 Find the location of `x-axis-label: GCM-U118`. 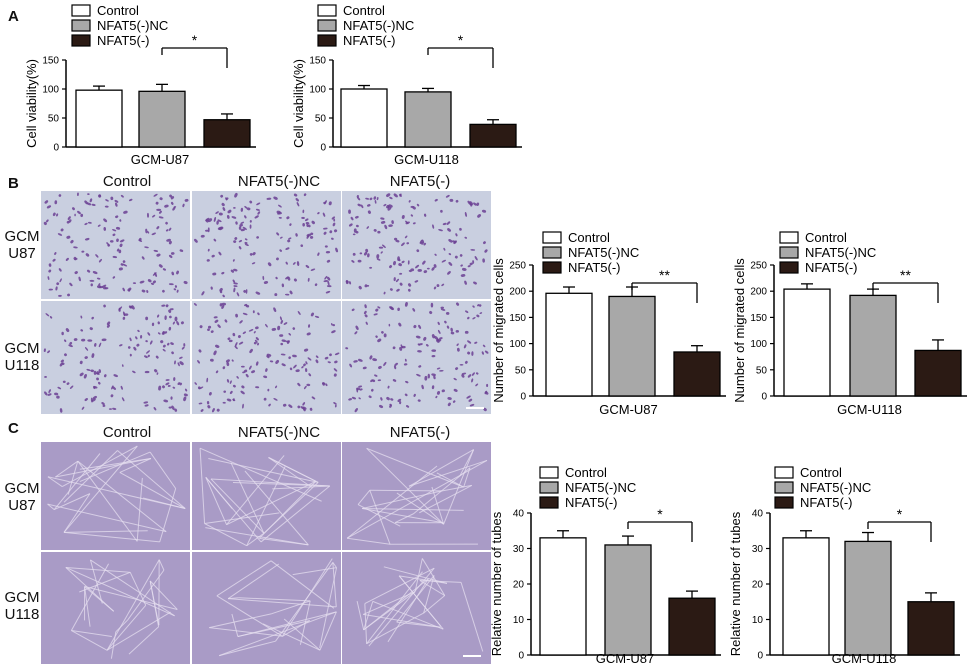

x-axis-label: GCM-U118 is located at coordinates (426, 159).